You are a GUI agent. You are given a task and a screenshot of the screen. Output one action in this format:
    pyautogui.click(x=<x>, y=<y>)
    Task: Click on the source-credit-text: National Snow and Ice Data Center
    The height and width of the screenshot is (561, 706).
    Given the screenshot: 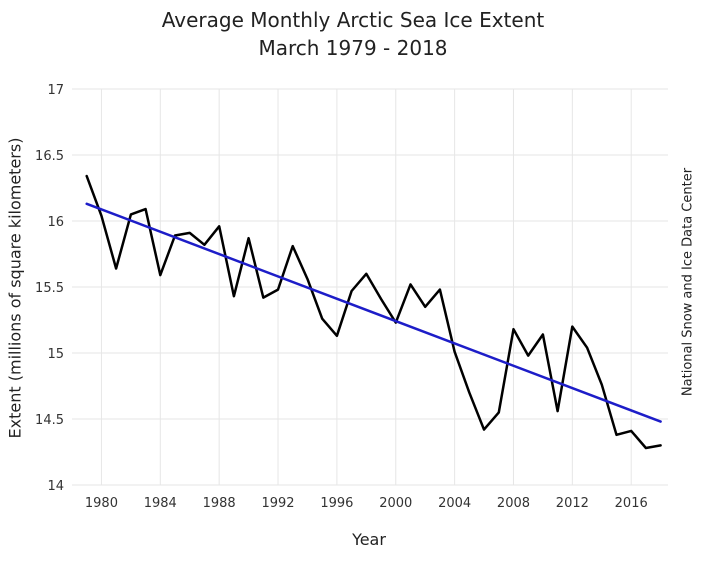 What is the action you would take?
    pyautogui.click(x=688, y=282)
    